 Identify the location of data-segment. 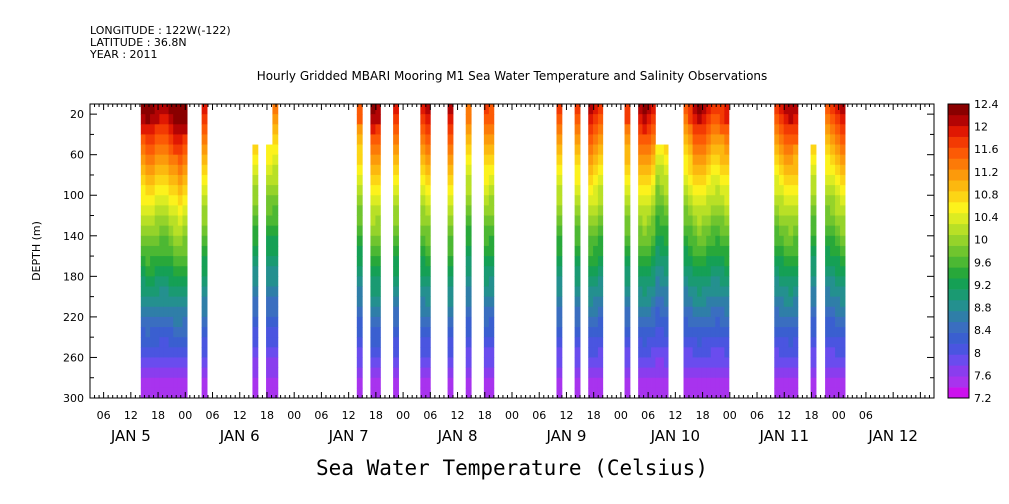
(786, 251).